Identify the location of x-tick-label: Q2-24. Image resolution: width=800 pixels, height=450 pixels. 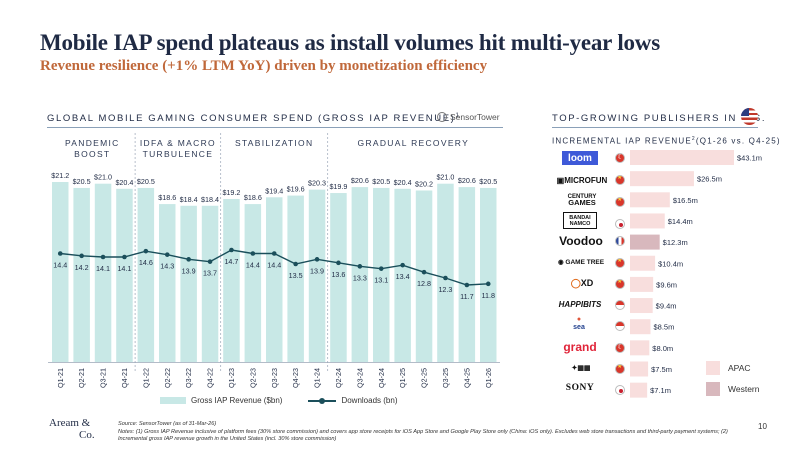
(338, 378).